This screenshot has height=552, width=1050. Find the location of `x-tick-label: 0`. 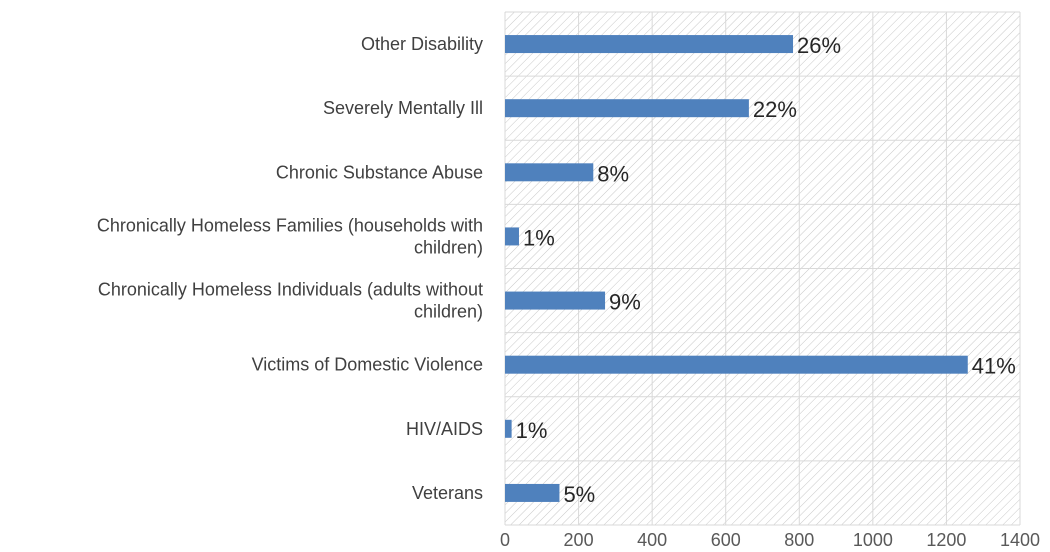

x-tick-label: 0 is located at coordinates (505, 540).